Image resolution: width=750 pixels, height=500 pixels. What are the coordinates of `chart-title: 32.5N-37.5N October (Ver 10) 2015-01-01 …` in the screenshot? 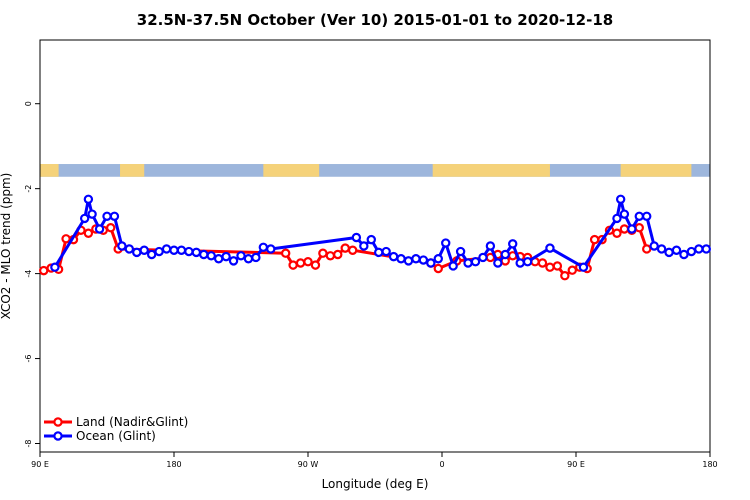 It's located at (375, 20).